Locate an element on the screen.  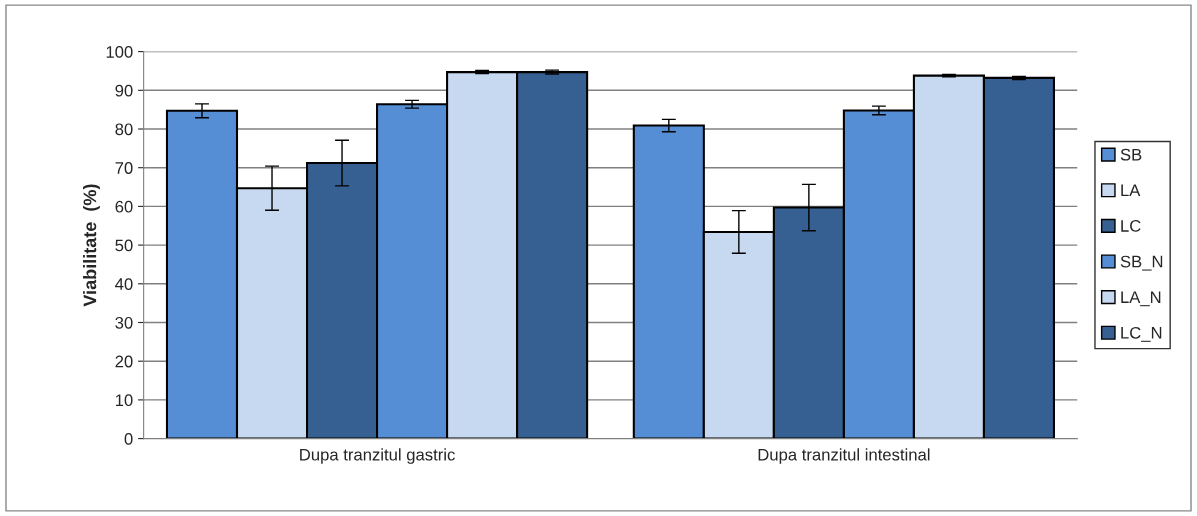
legend-label: LA_N is located at coordinates (1141, 299).